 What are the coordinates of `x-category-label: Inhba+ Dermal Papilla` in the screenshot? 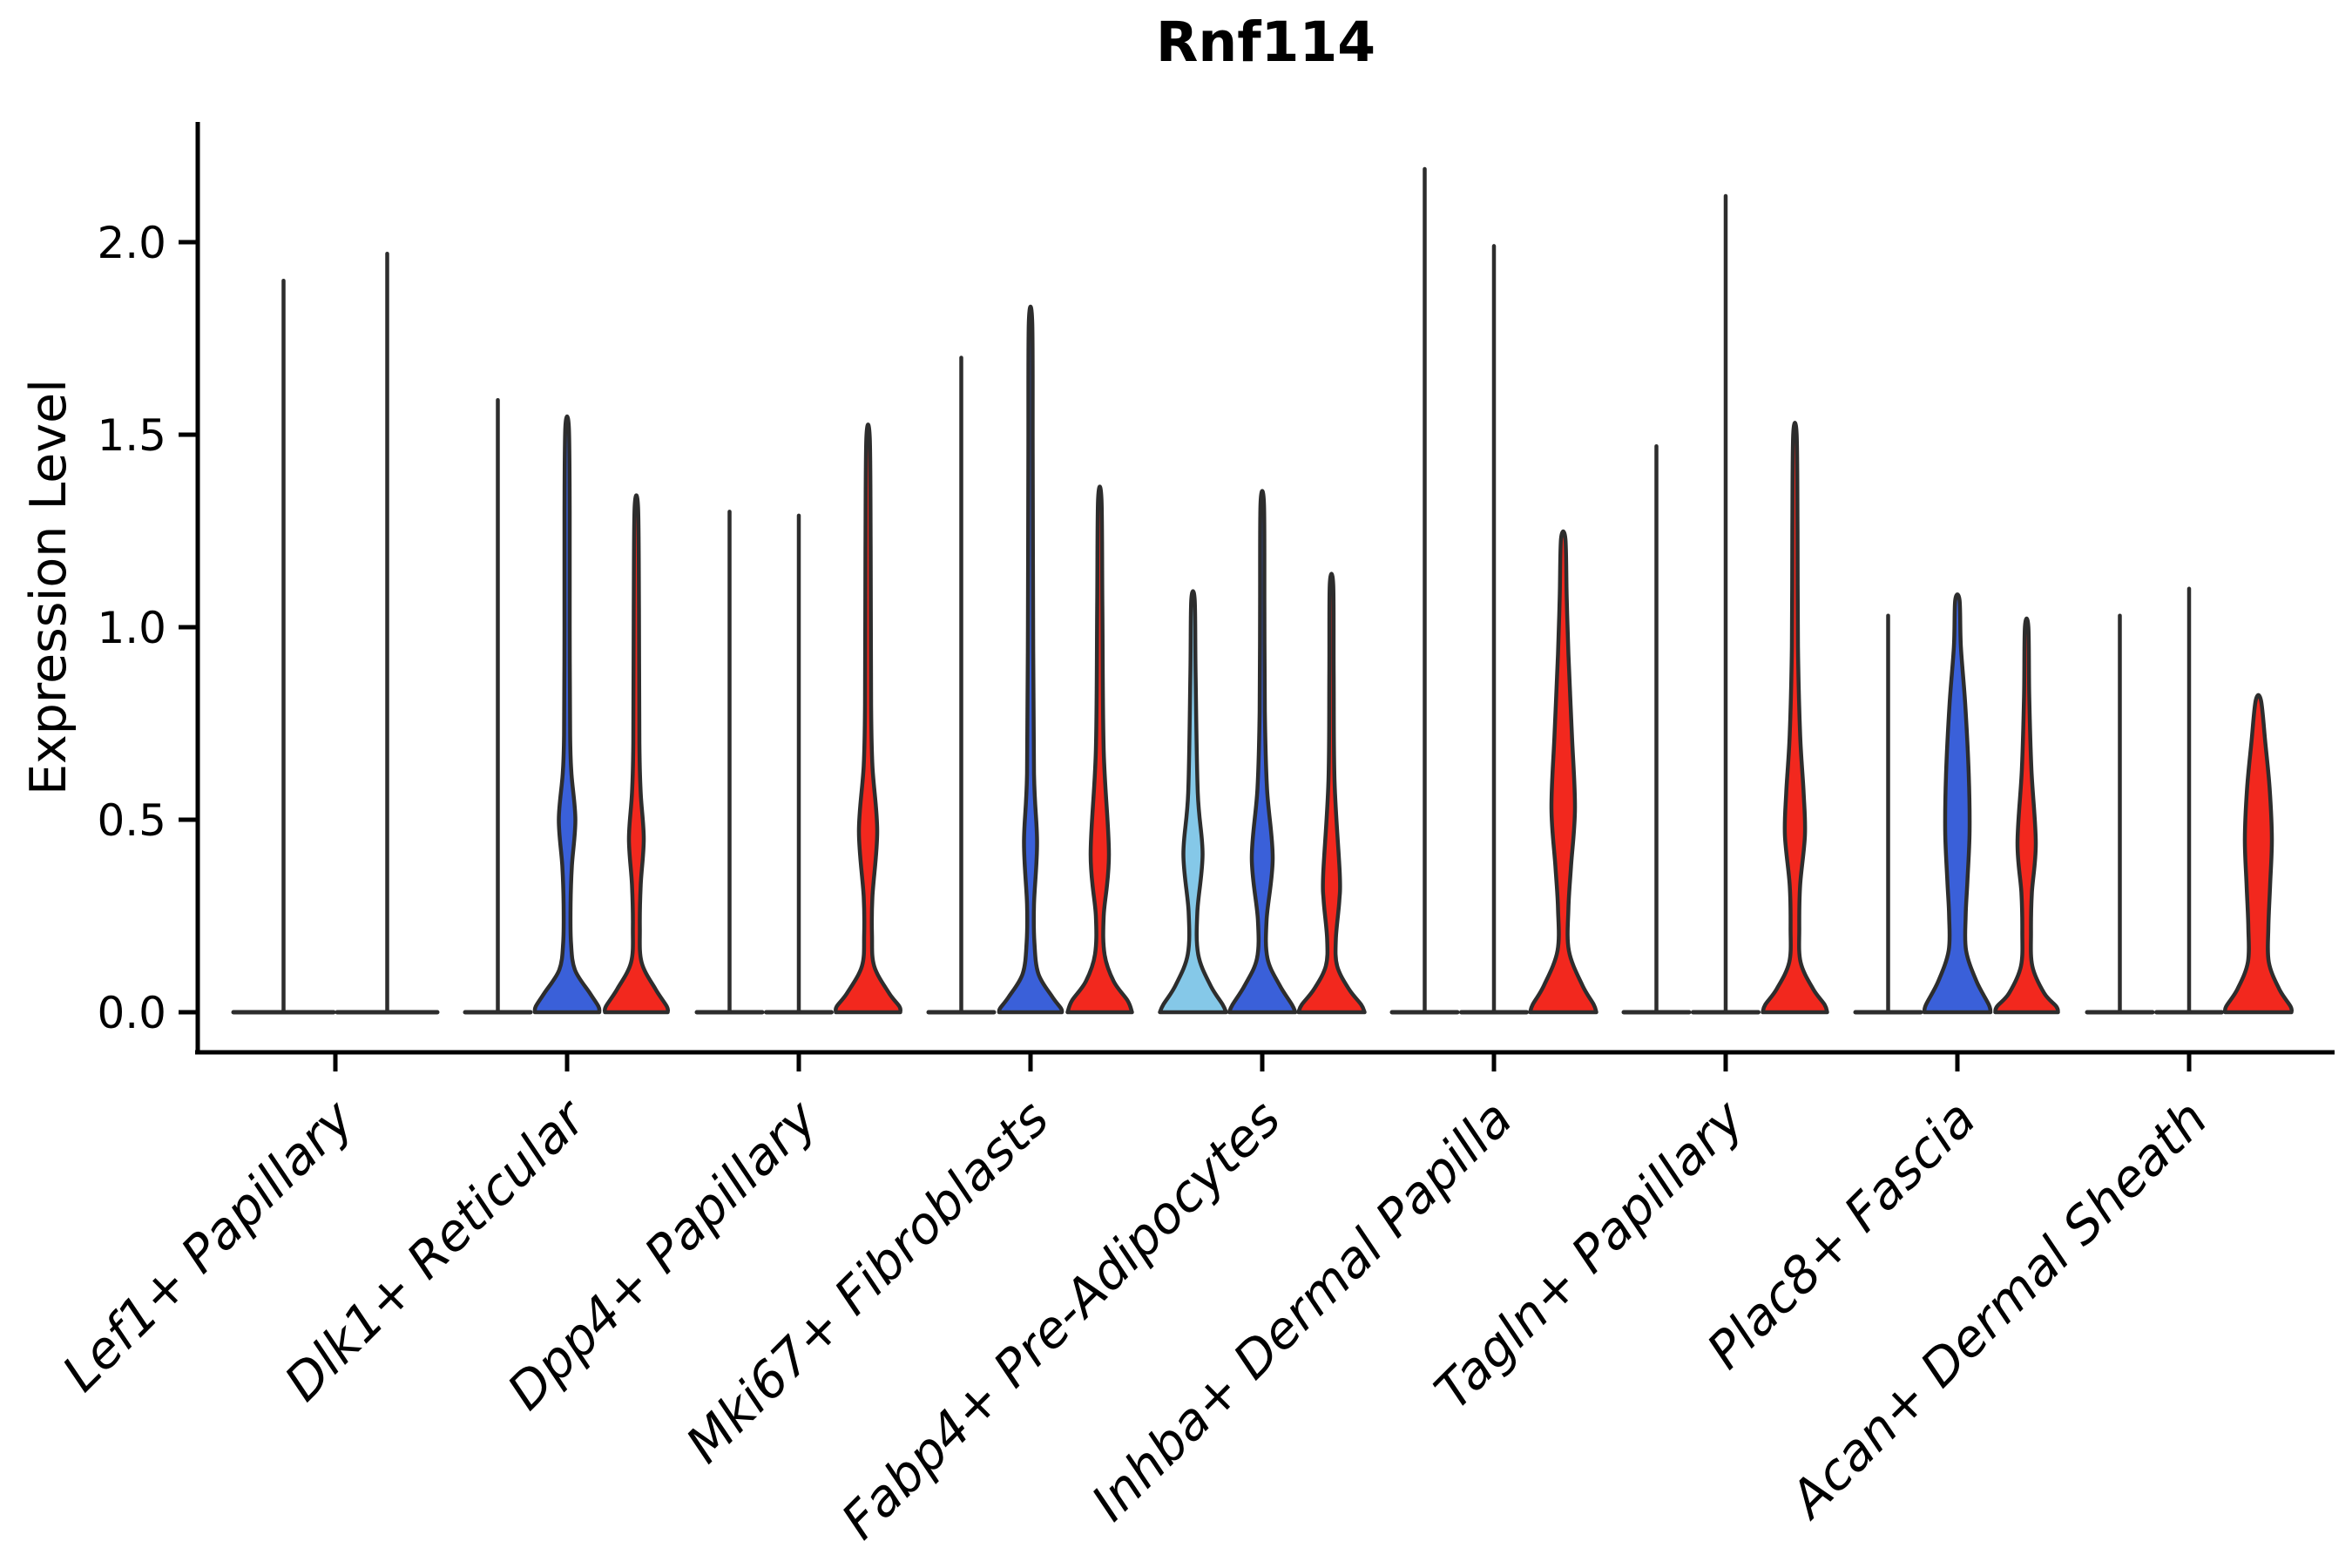 It's located at (1302, 1310).